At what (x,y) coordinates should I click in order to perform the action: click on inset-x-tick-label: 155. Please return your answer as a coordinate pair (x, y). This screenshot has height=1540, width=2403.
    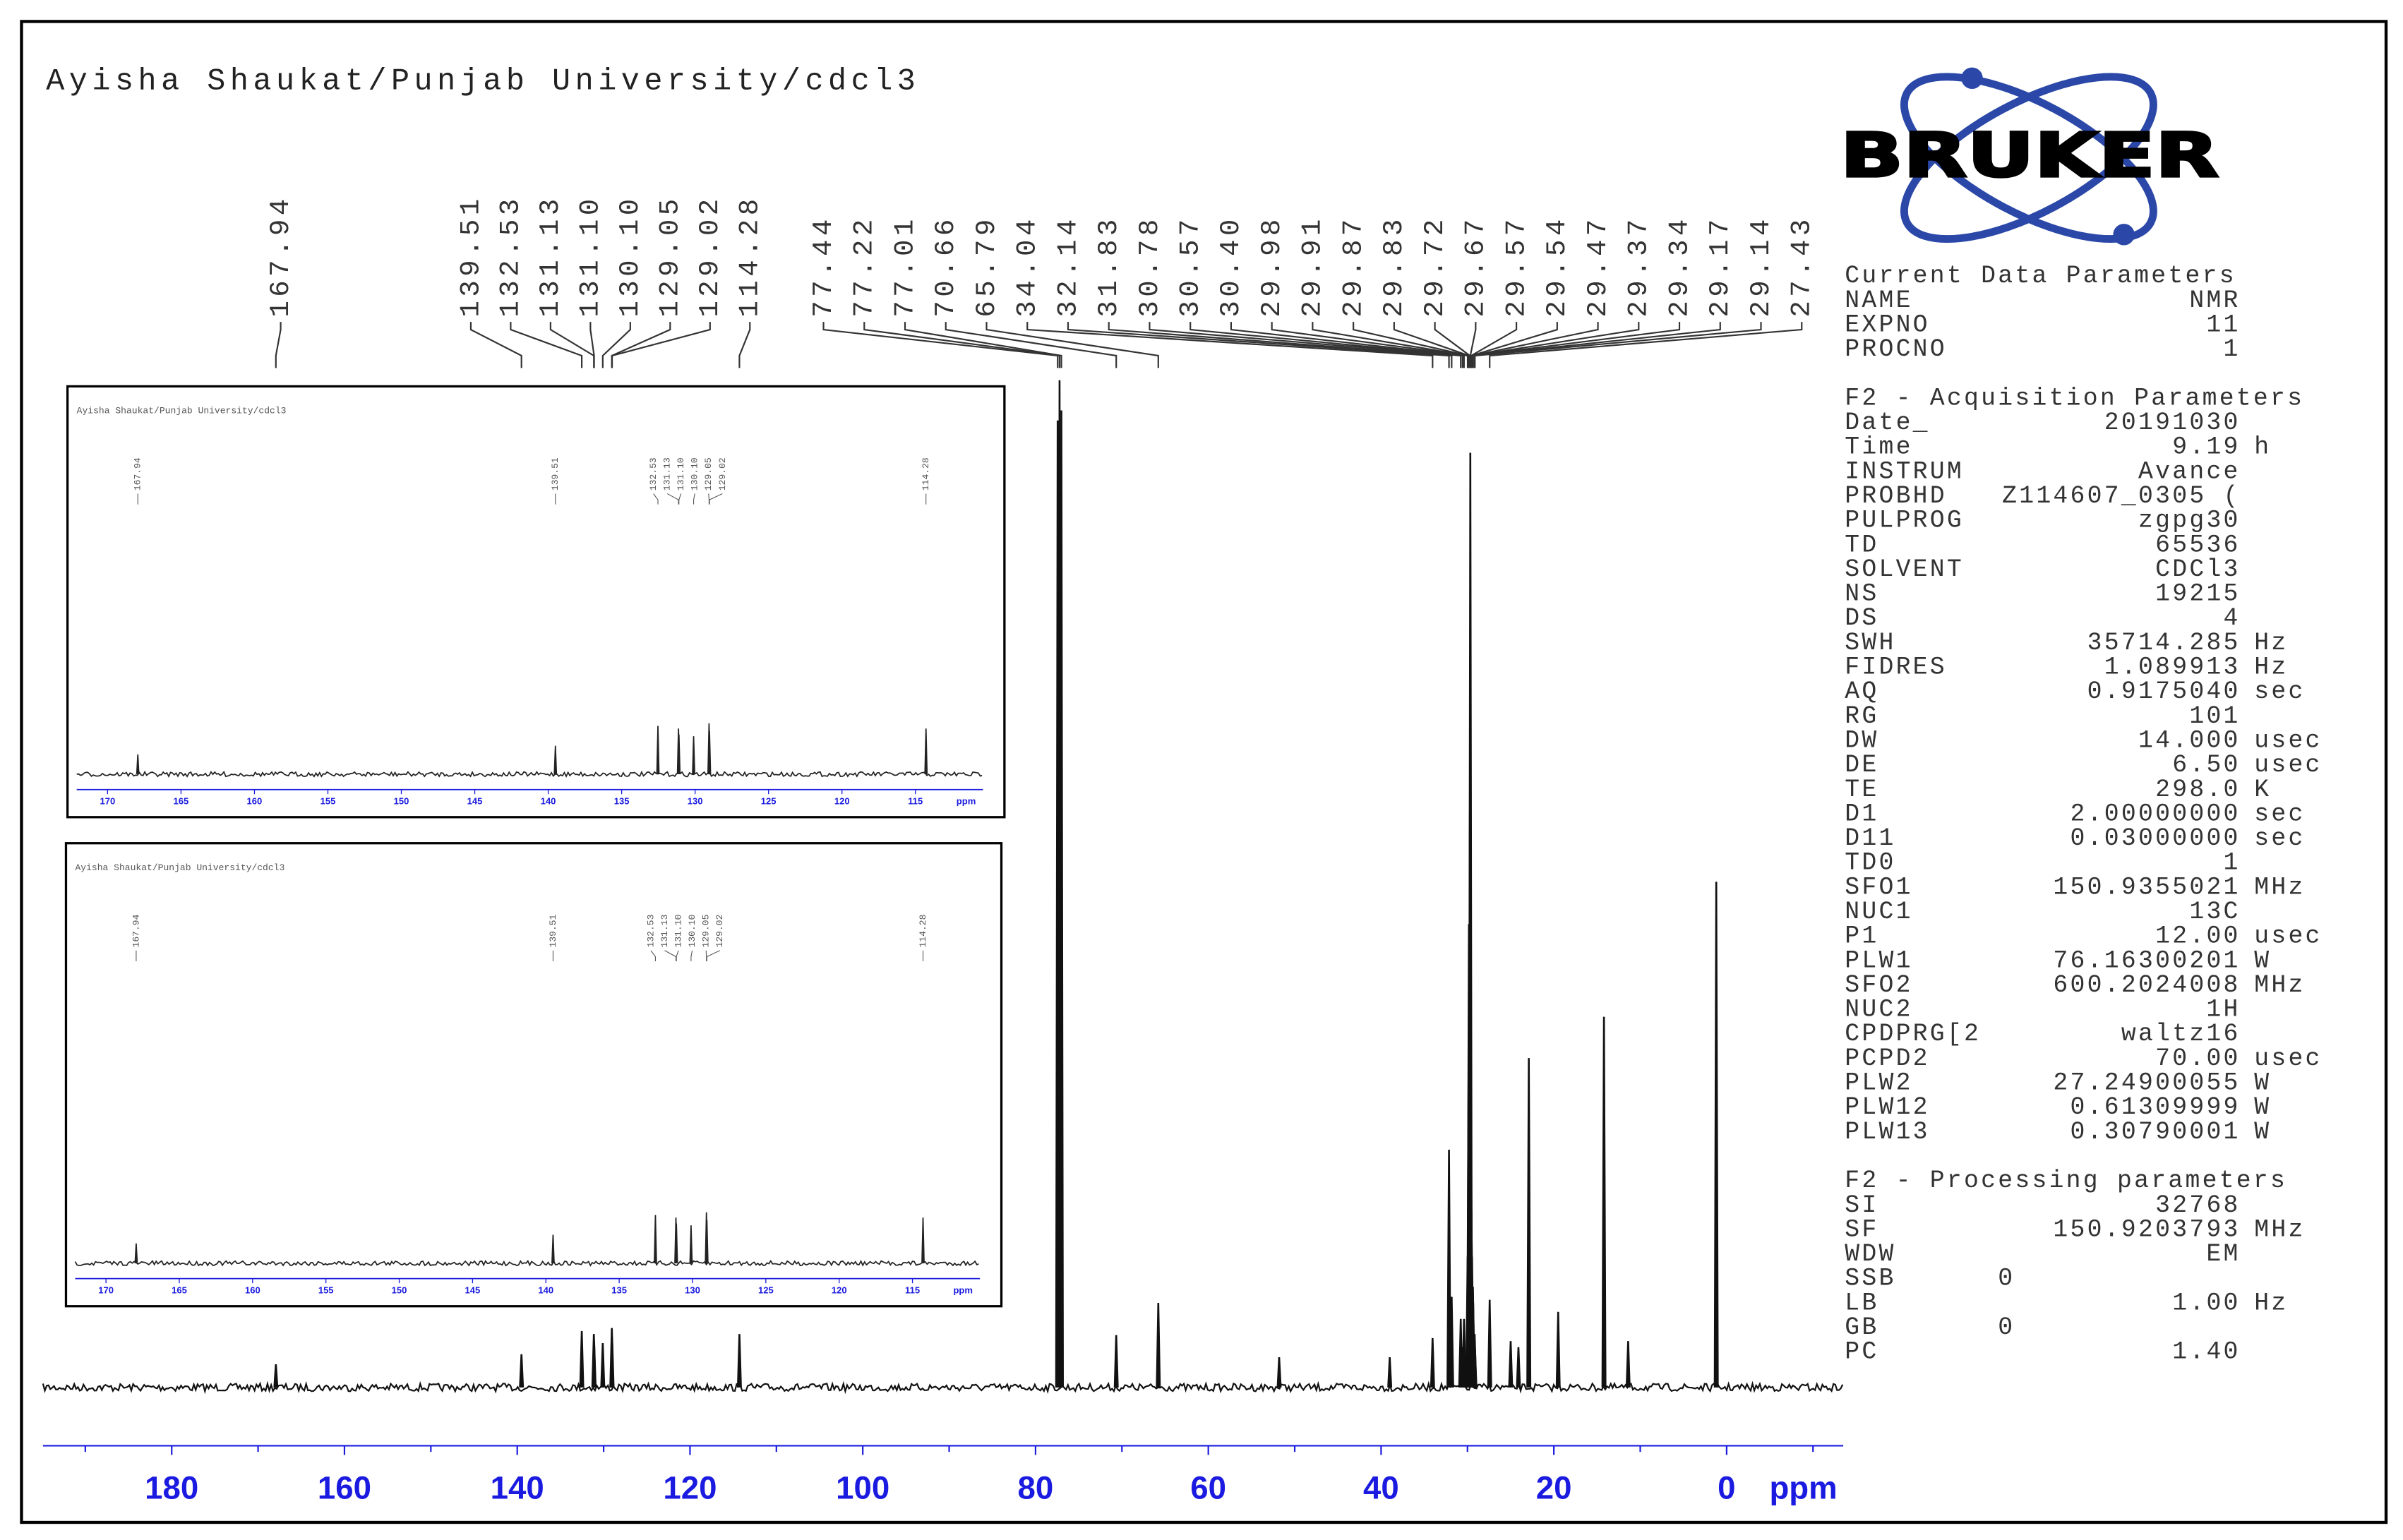
    Looking at the image, I should click on (326, 1290).